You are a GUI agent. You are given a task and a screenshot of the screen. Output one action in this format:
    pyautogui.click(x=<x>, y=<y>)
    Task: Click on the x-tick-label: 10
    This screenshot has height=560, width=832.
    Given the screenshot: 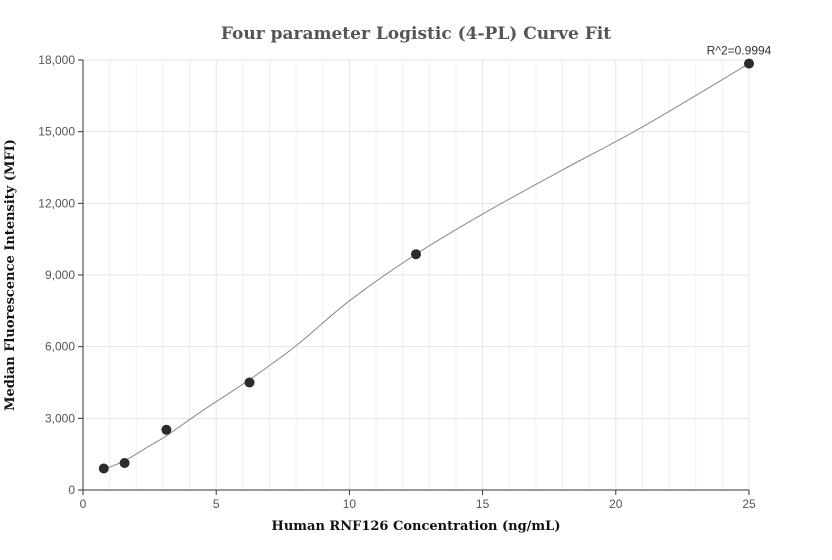 What is the action you would take?
    pyautogui.click(x=350, y=504)
    